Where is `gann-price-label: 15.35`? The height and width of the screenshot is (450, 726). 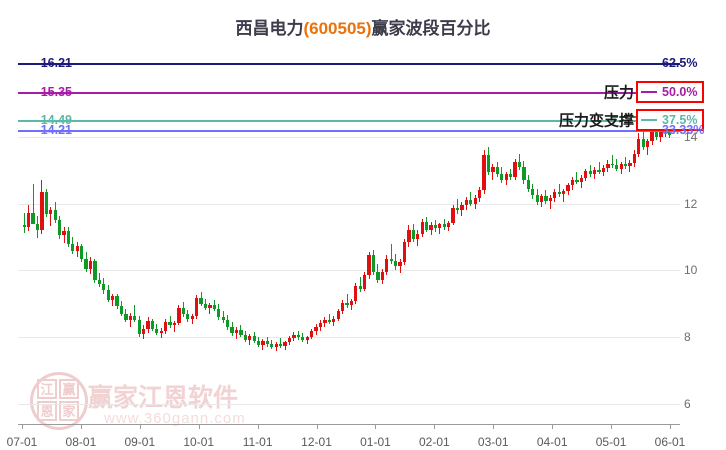 gann-price-label: 15.35 is located at coordinates (56, 91).